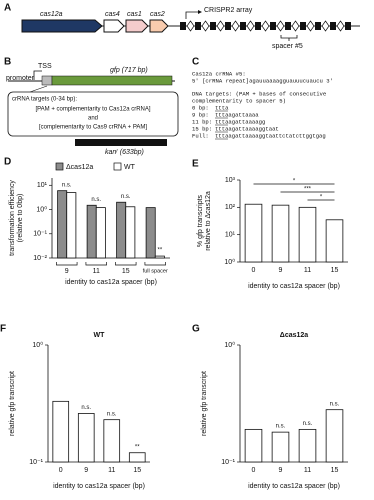 The height and width of the screenshot is (500, 374). I want to click on gfp-bar, so click(112, 80).